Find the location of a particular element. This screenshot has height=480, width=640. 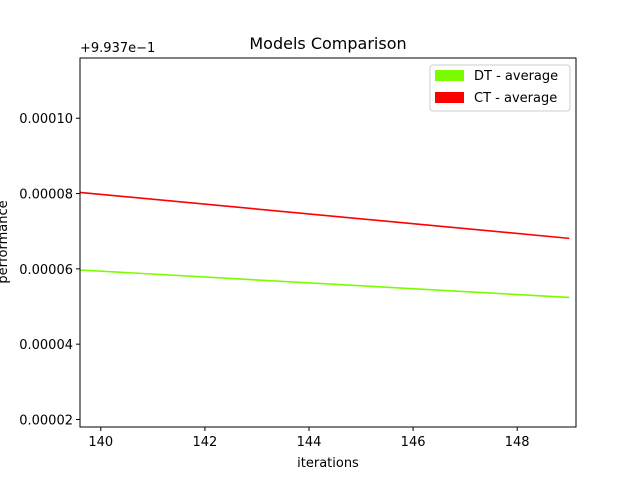

x-tick-label: 148 is located at coordinates (517, 442).